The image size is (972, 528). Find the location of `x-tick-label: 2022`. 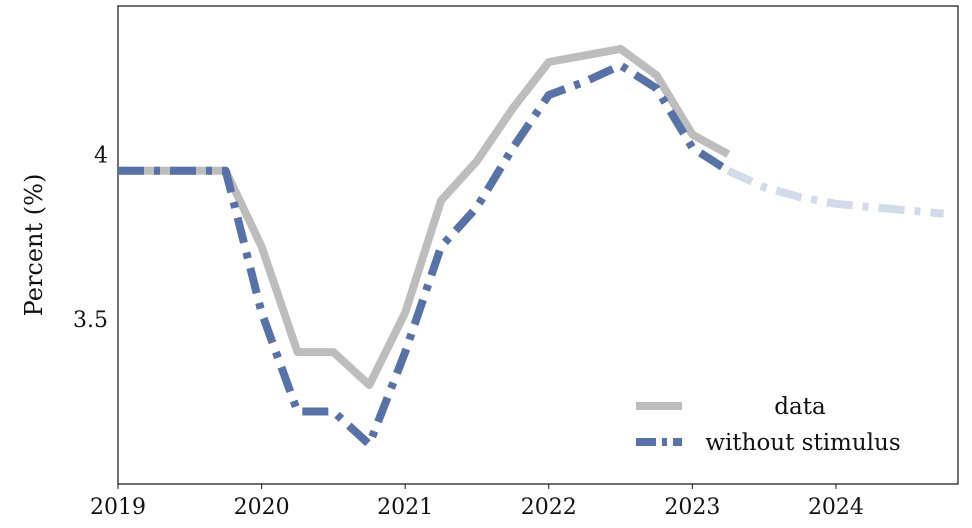

x-tick-label: 2022 is located at coordinates (549, 507).